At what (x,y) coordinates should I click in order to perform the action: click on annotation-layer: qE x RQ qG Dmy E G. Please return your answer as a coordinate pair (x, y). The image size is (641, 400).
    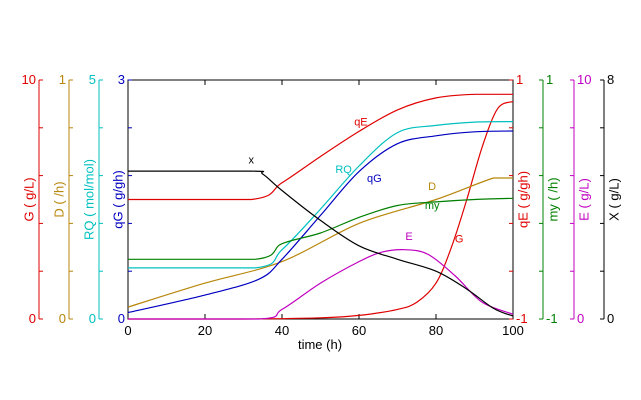
    Looking at the image, I should click on (355, 180).